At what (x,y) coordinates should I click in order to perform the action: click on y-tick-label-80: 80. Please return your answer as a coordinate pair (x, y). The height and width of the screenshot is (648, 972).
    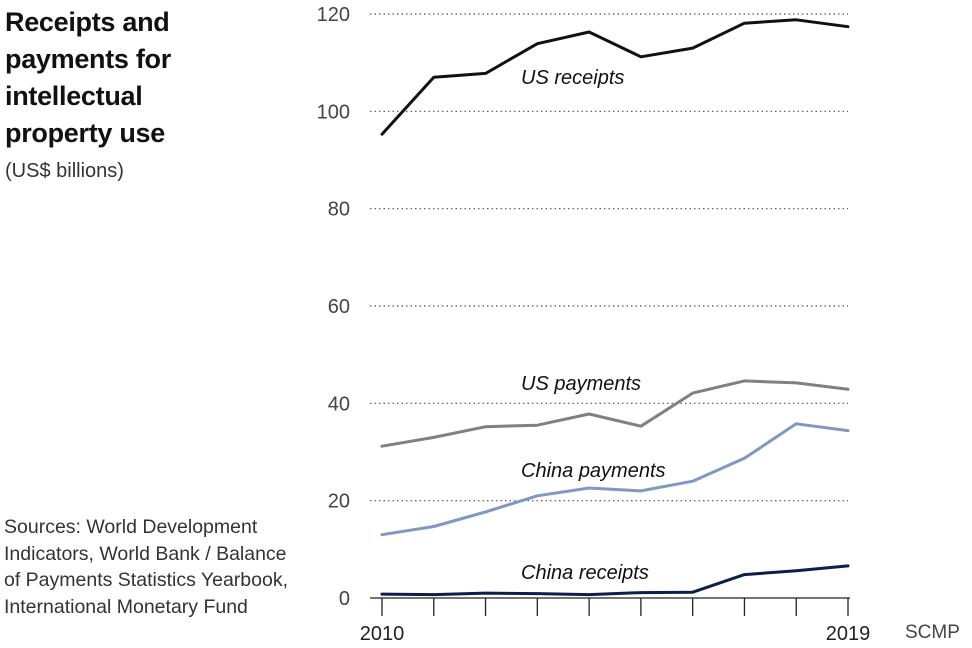
    Looking at the image, I should click on (339, 210).